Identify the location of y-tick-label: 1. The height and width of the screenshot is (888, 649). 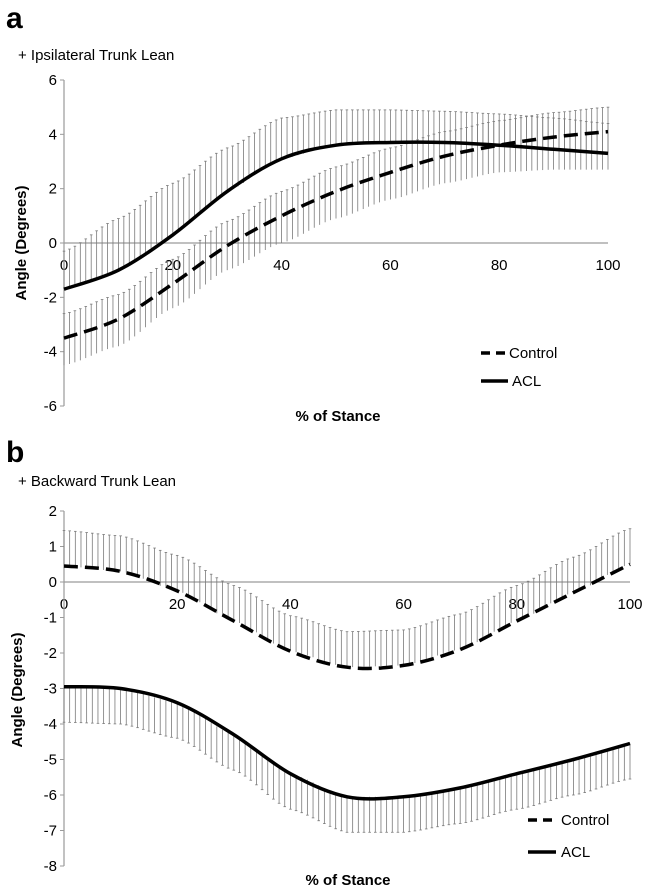
(53, 547).